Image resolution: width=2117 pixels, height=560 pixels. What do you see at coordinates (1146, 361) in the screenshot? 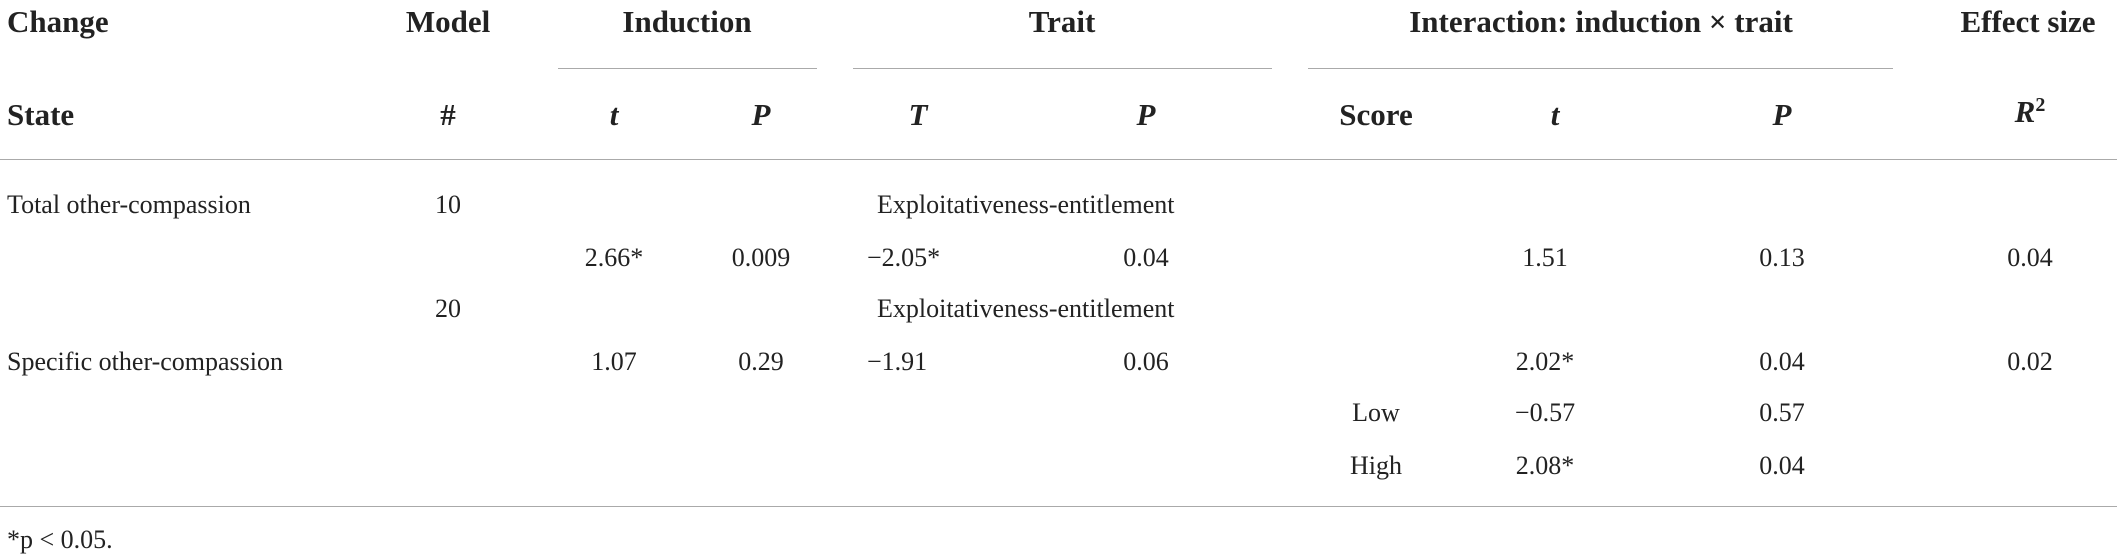
I see `table-cell: 0.06` at bounding box center [1146, 361].